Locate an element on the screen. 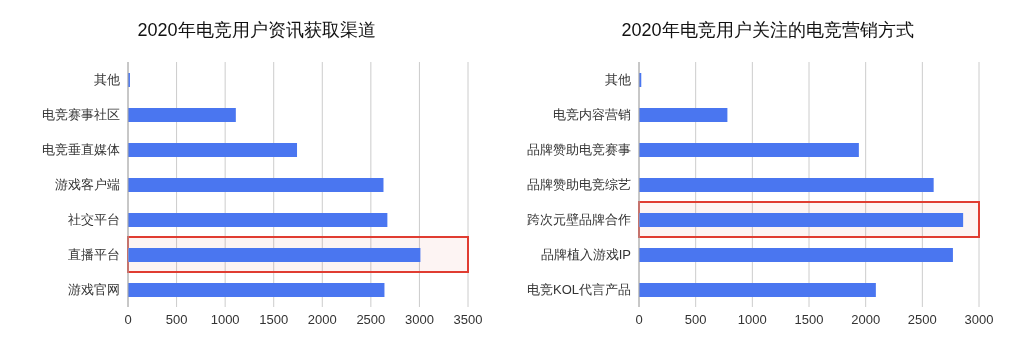  chart-title: 2020年电竞用户资讯获取渠道 is located at coordinates (256, 30).